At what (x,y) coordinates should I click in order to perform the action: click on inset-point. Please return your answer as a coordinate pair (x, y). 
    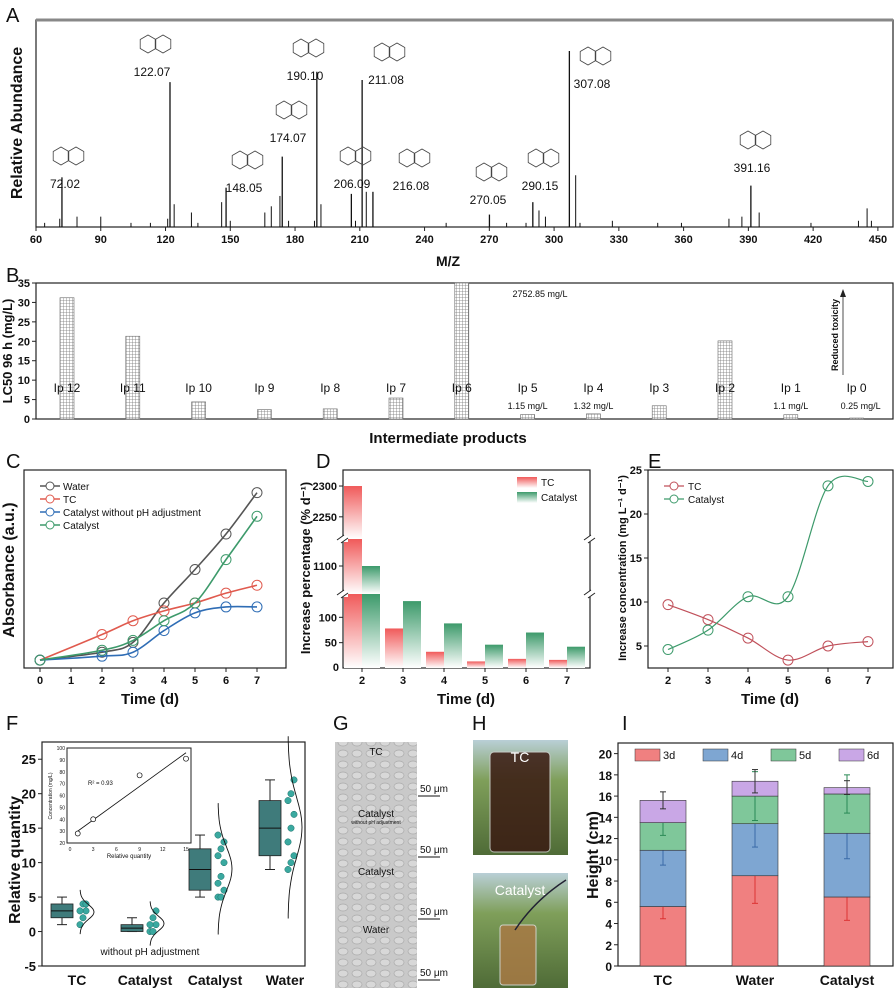
    Looking at the image, I should click on (186, 758).